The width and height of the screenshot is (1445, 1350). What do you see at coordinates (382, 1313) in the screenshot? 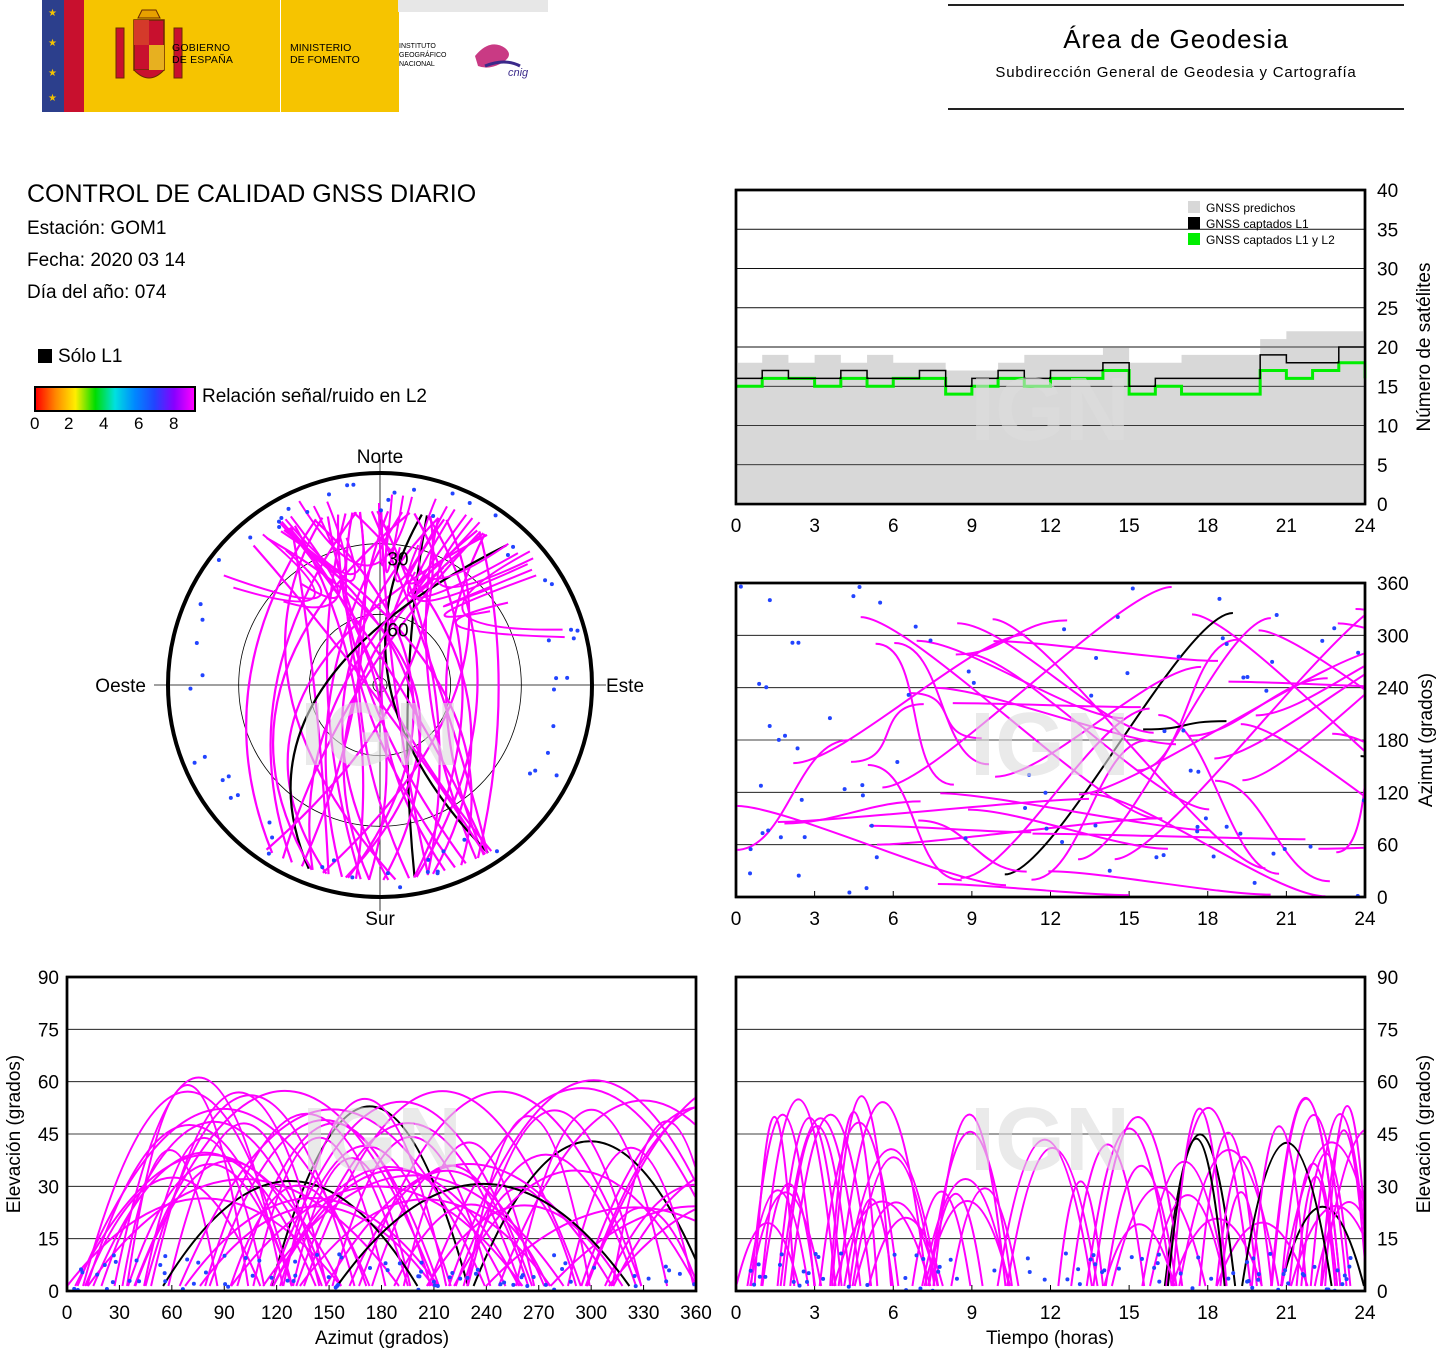
I see `x-tick-label: 180` at bounding box center [382, 1313].